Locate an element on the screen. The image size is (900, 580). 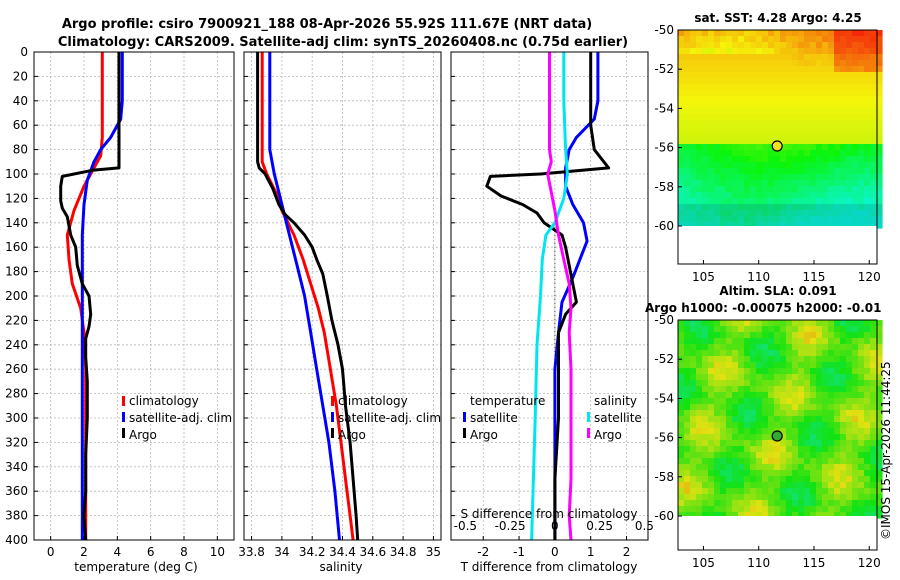
salinity-xlabel: salinity is located at coordinates (340, 567).